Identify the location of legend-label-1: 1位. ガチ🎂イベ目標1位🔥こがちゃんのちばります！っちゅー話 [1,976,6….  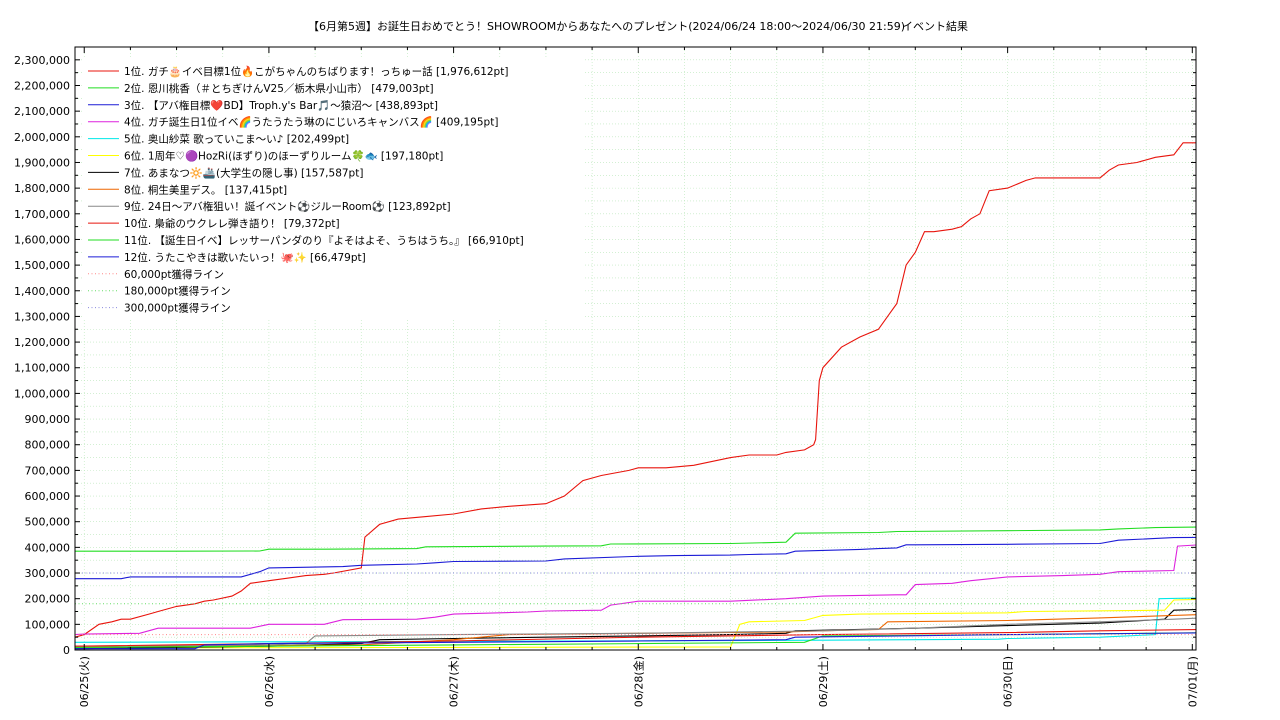
(316, 71).